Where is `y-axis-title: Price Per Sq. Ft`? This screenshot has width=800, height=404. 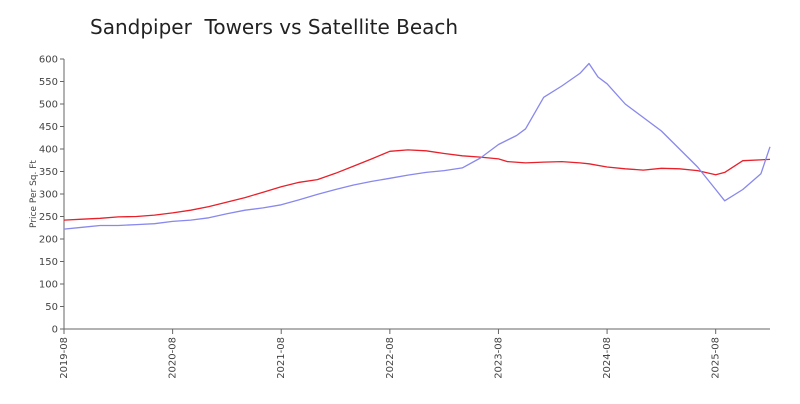 y-axis-title: Price Per Sq. Ft is located at coordinates (34, 194).